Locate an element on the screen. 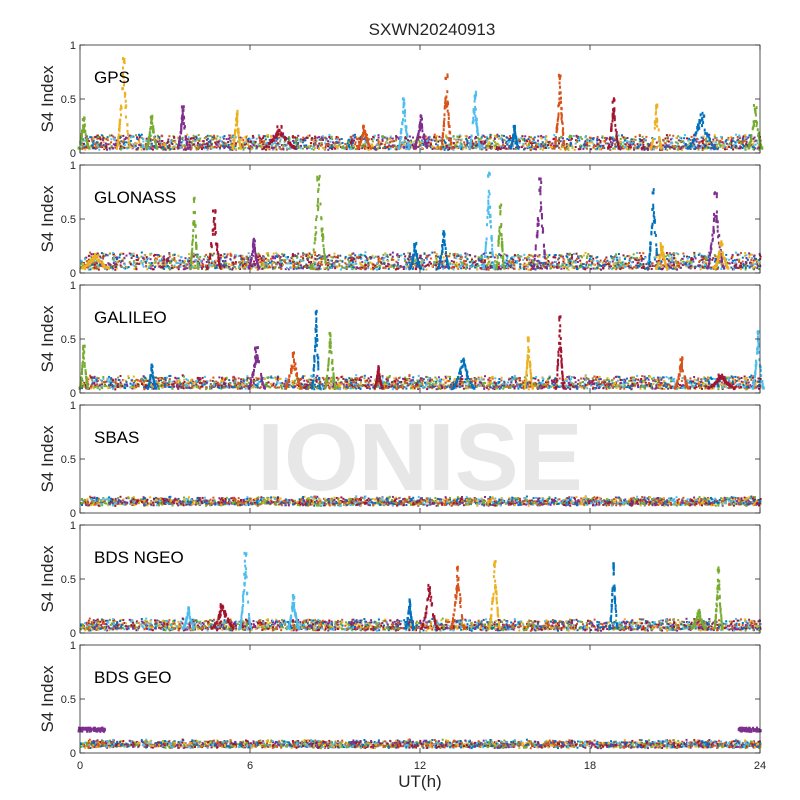  y-tick-label: 0 is located at coordinates (73, 154).